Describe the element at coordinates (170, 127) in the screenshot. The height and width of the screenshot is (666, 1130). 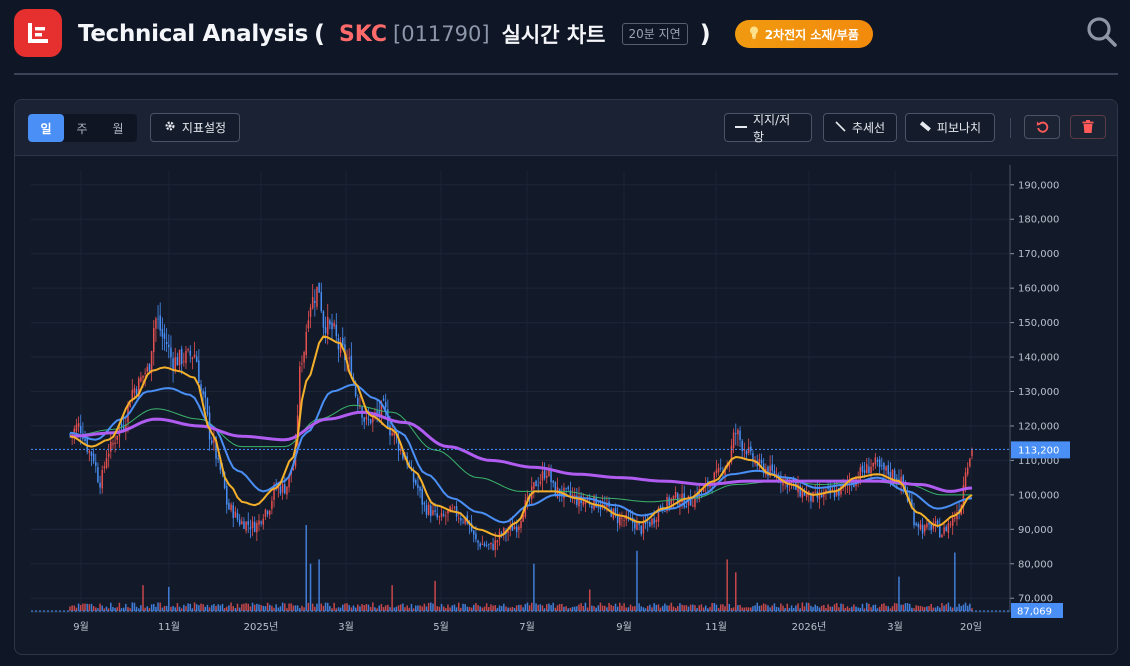
I see `gear-icon` at that location.